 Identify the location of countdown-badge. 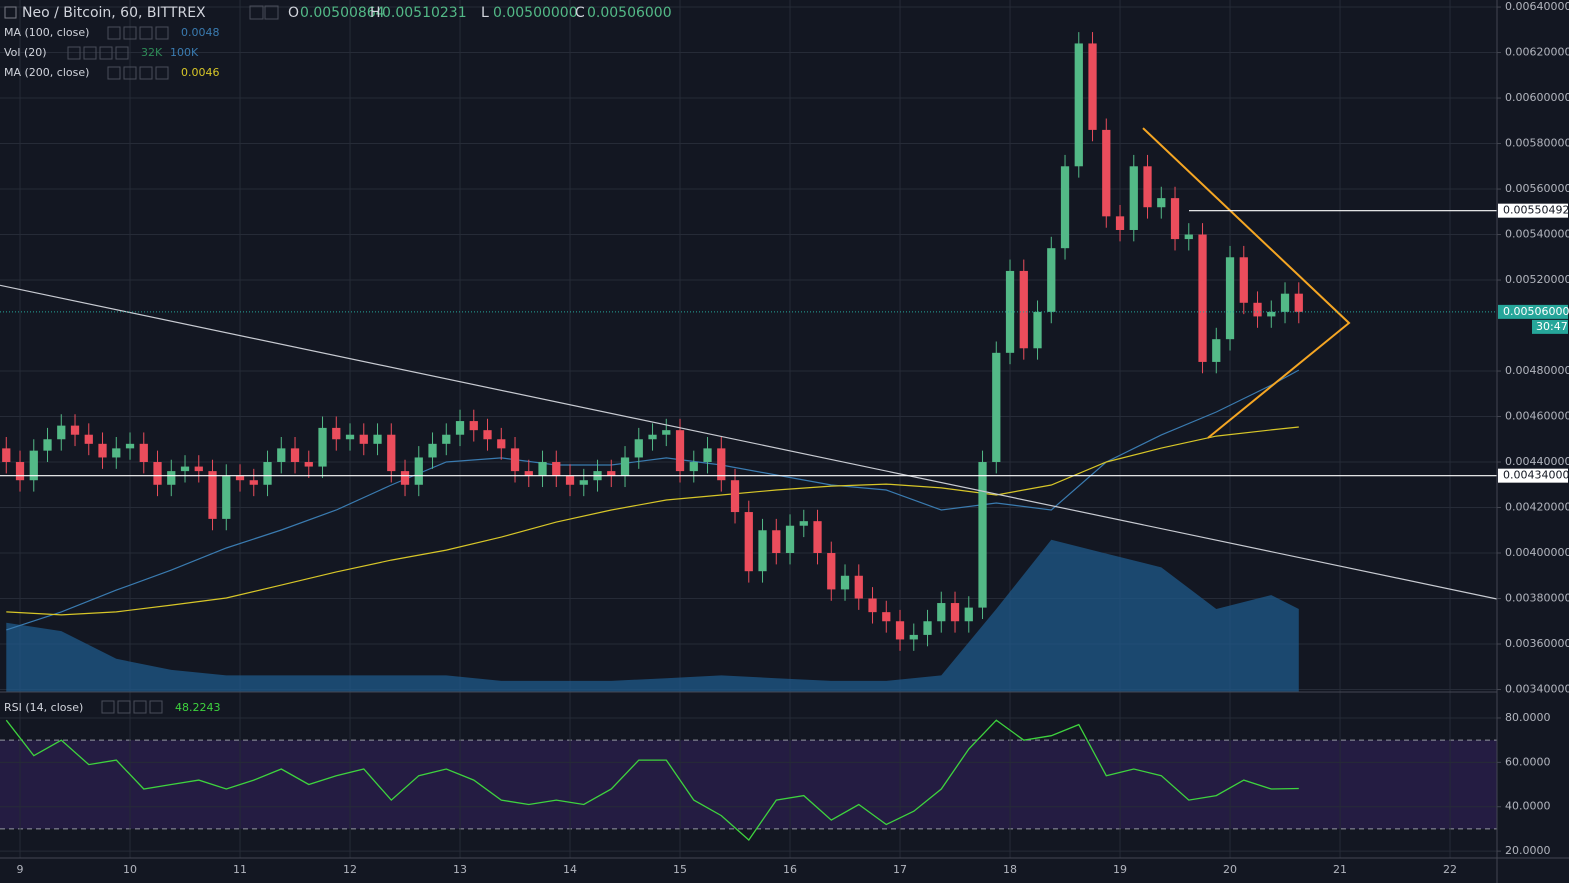
(1550, 326).